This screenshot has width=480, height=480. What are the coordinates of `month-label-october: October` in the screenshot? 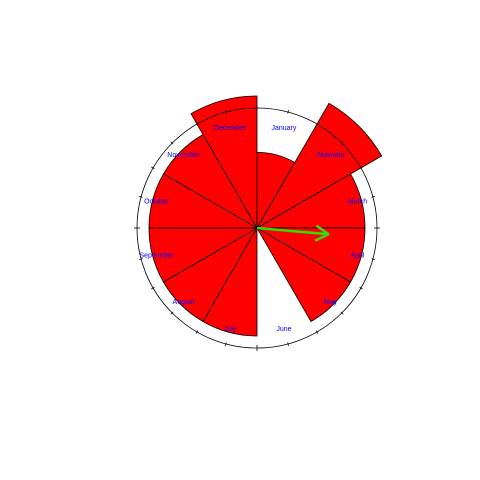 It's located at (157, 202).